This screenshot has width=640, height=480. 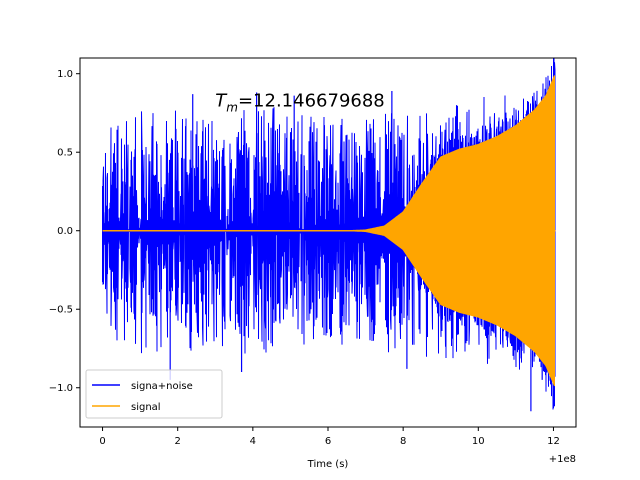 I want to click on tm-annotation: Tm=12.146679688, so click(x=299, y=102).